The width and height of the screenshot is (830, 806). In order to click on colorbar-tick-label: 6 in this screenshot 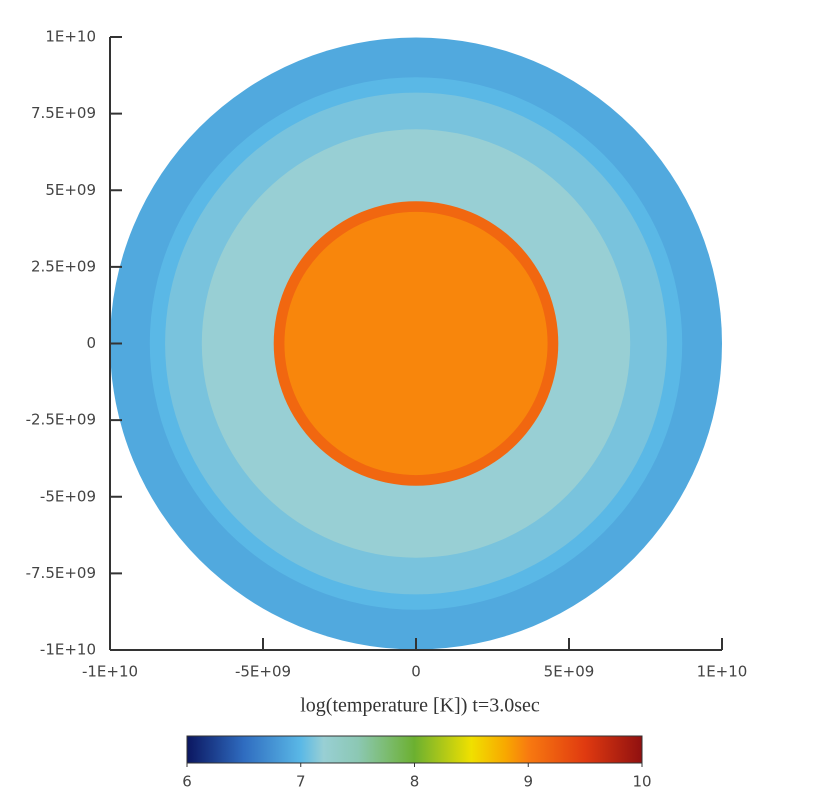, I will do `click(187, 782)`.